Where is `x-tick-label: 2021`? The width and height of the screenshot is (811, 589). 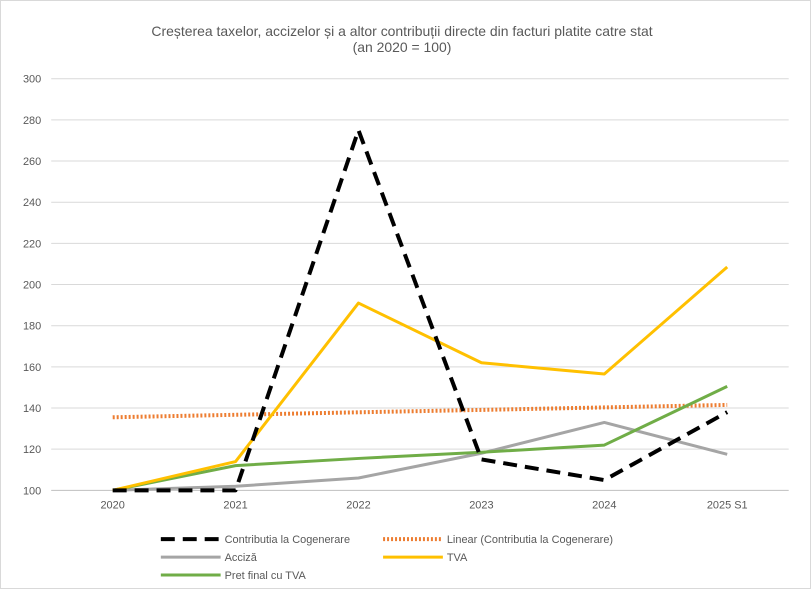
x-tick-label: 2021 is located at coordinates (235, 505).